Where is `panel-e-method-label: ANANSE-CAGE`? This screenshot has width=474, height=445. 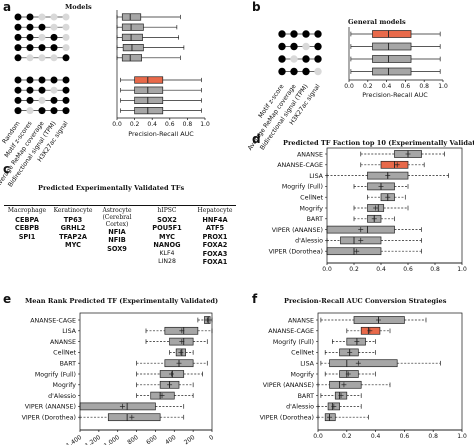 panel-e-method-label: ANANSE-CAGE is located at coordinates (53, 320).